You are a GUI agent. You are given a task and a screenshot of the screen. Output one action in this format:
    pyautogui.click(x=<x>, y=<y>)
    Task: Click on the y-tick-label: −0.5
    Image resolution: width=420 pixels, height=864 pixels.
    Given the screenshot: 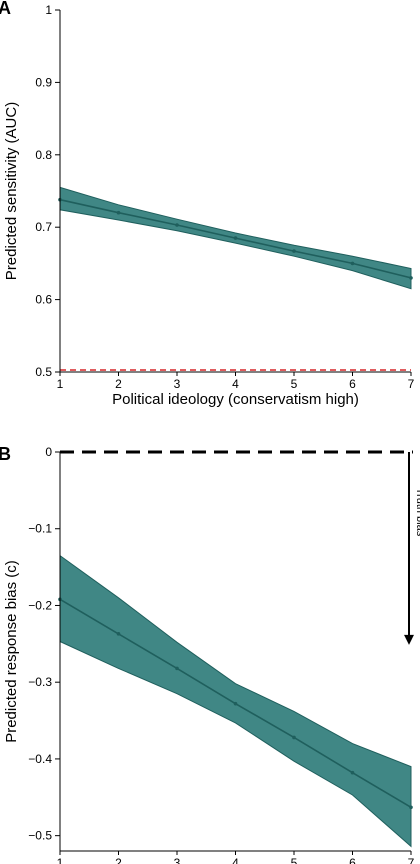 What is the action you would take?
    pyautogui.click(x=40, y=836)
    